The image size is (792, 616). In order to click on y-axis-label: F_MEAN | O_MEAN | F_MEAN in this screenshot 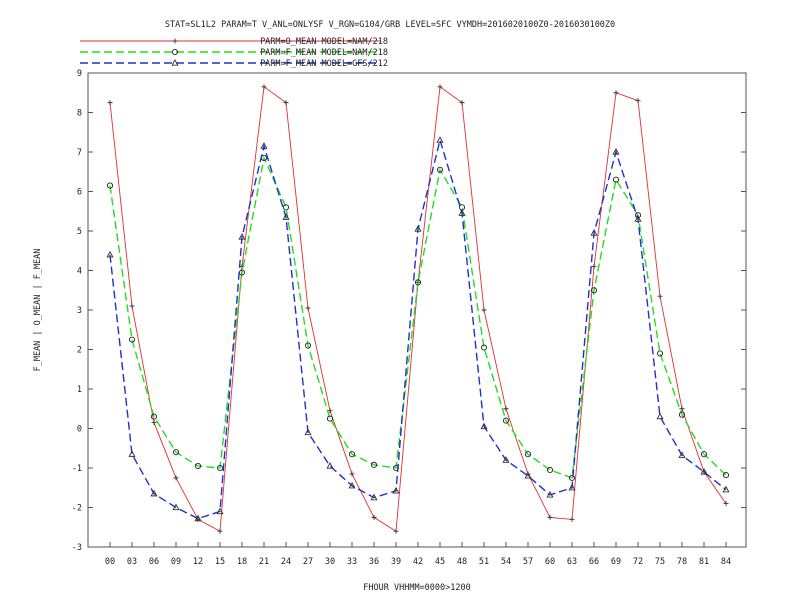, I will do `click(38, 310)`.